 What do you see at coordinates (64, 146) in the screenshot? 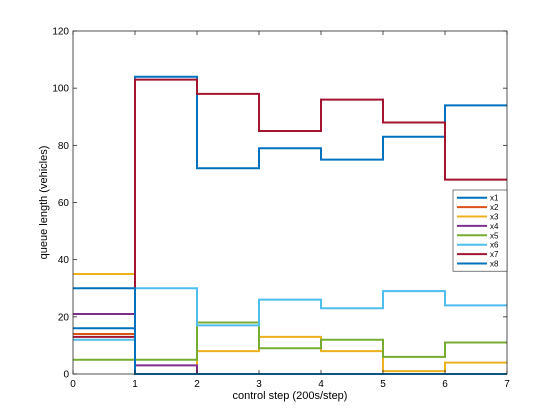
I see `y-tick-label: 80` at bounding box center [64, 146].